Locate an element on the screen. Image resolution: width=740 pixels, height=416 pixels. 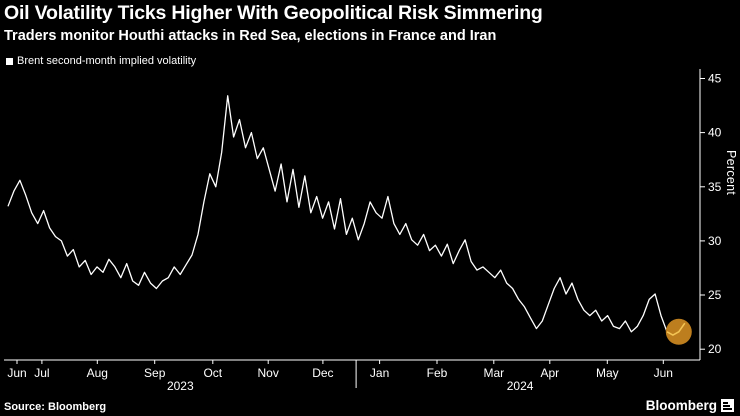
y-tick-label: 35 is located at coordinates (715, 187).